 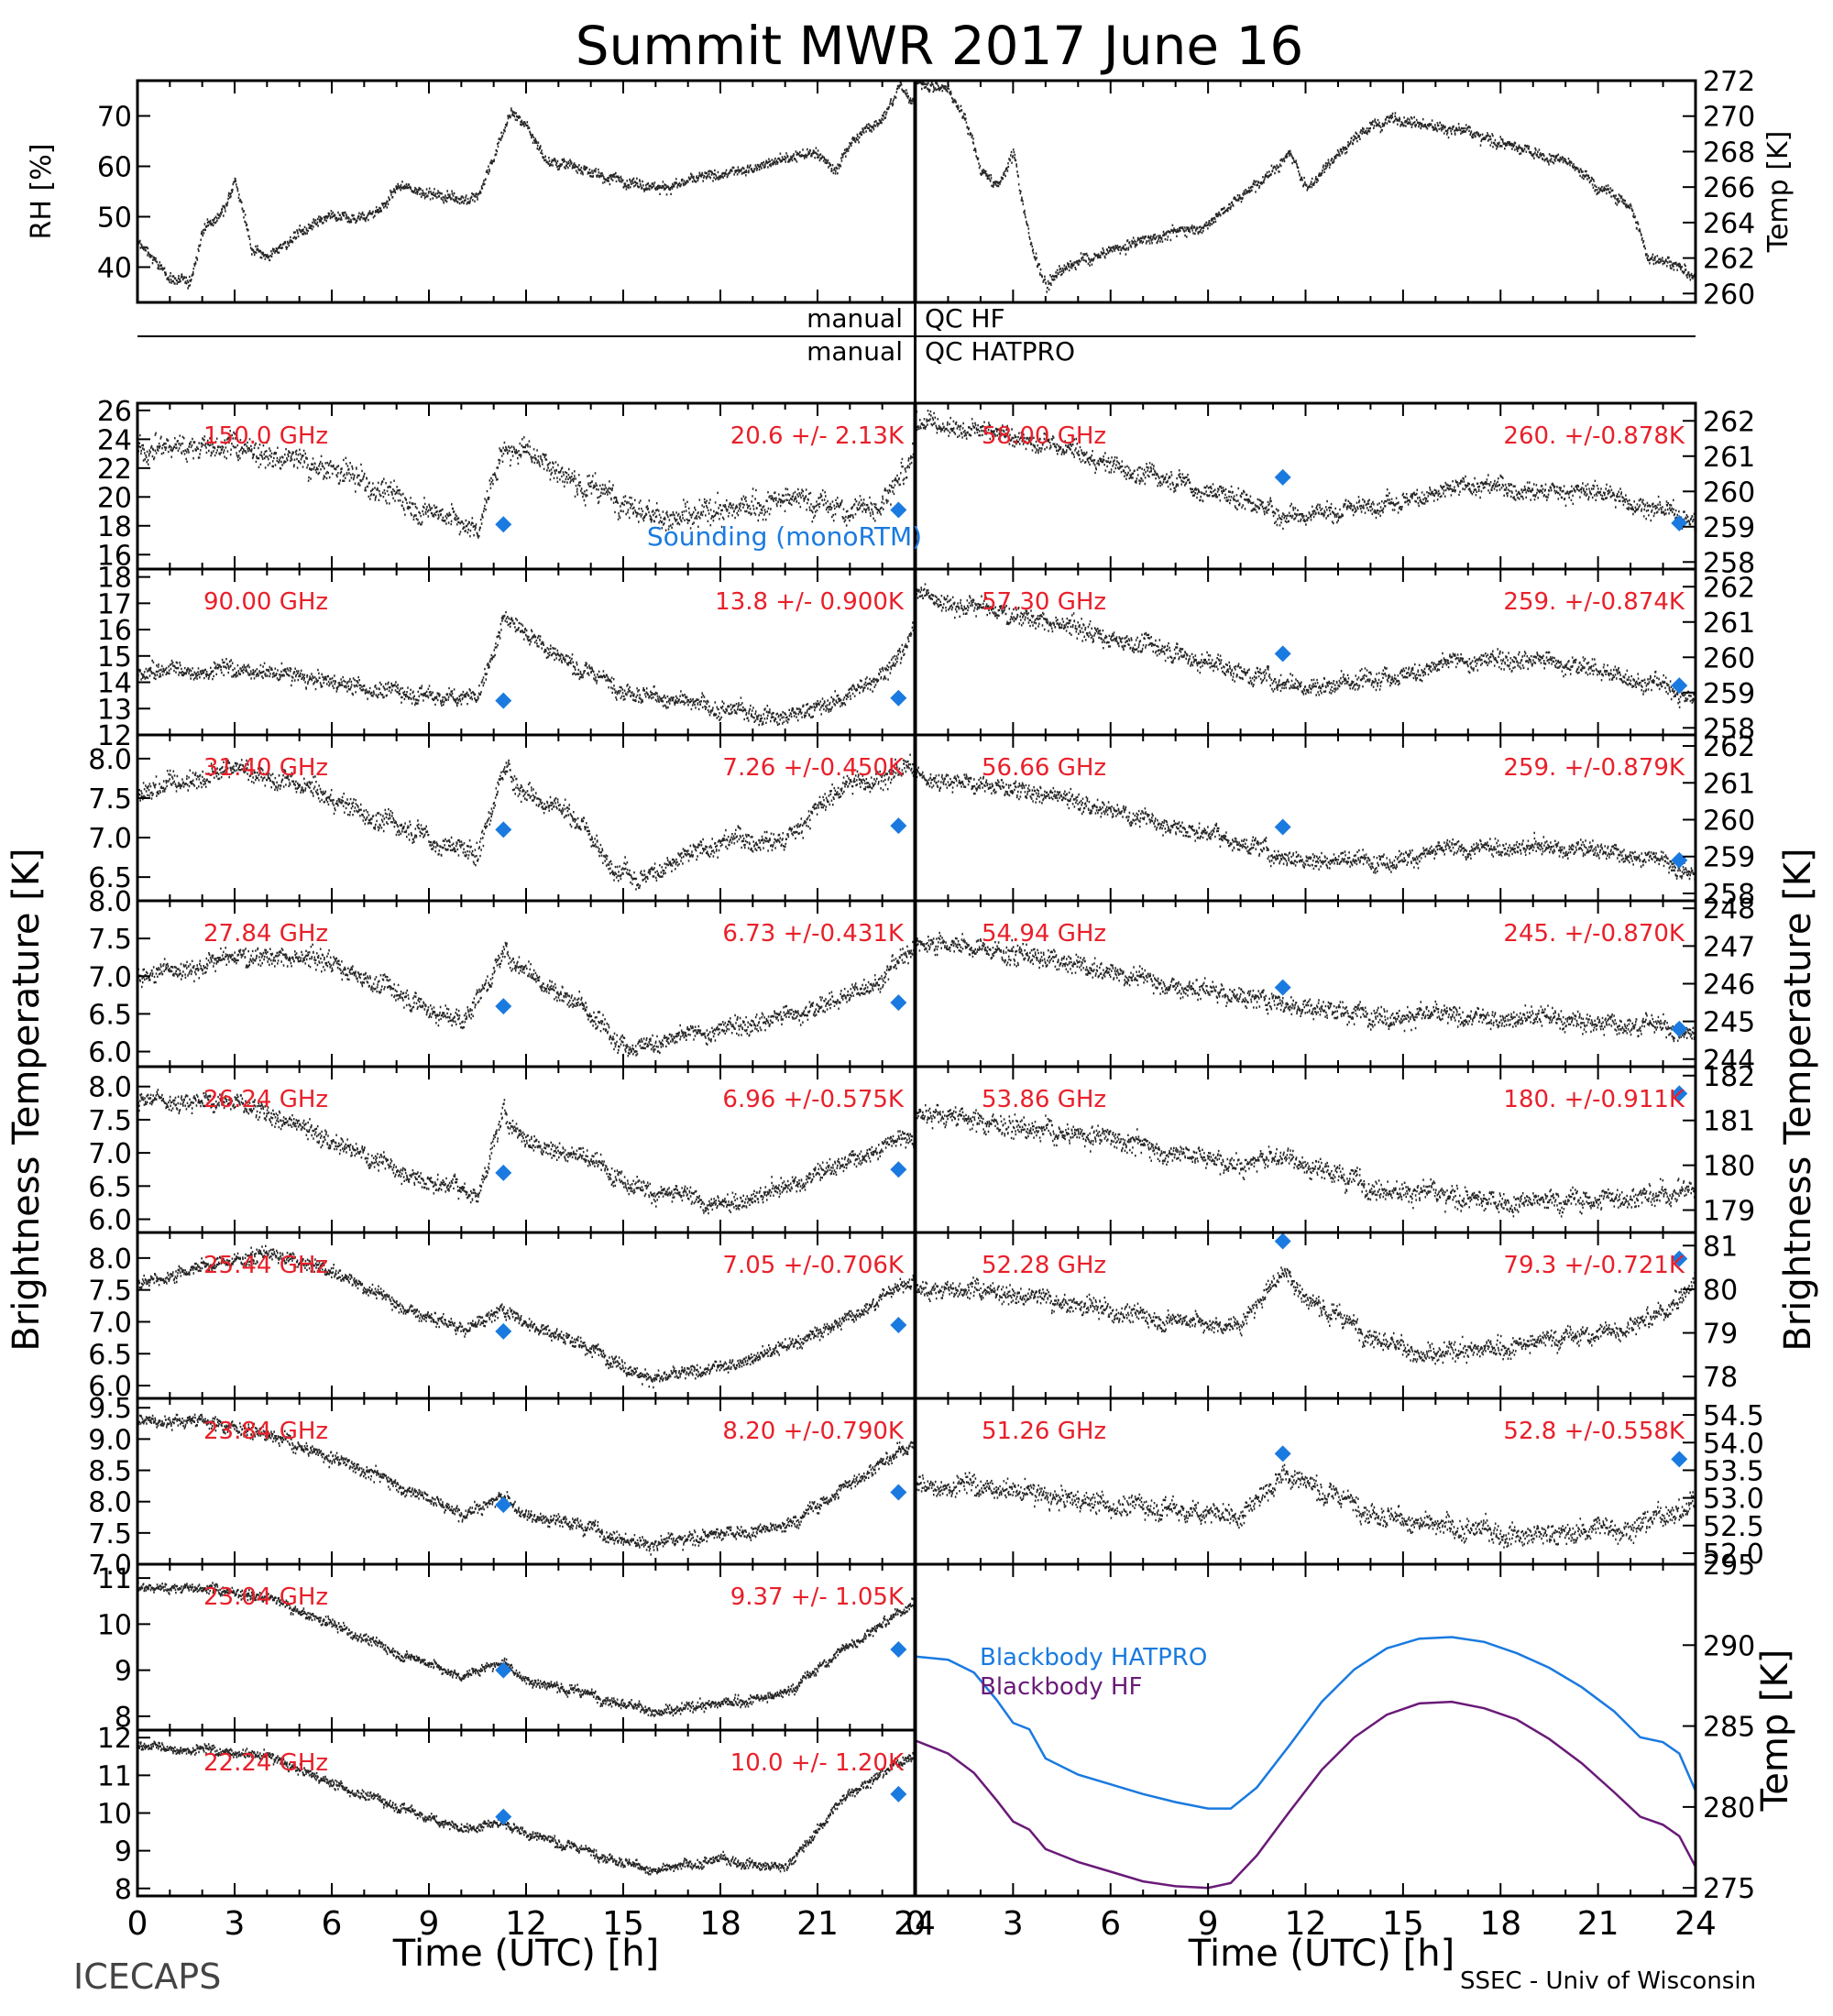 What do you see at coordinates (1695, 1924) in the screenshot?
I see `x-tick-label: 24` at bounding box center [1695, 1924].